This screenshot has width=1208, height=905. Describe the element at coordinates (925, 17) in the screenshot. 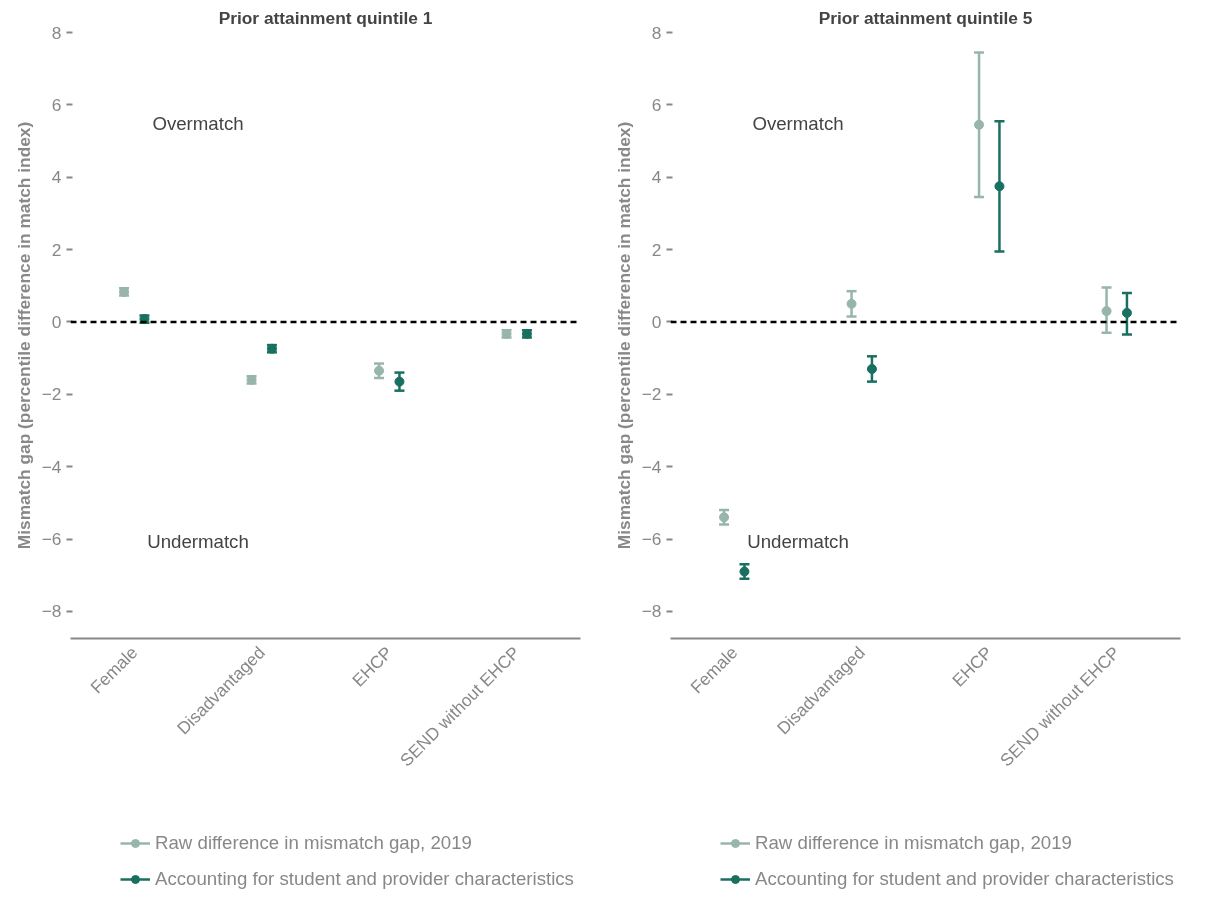

I see `chart-title: Prior attainment quintile 5` at that location.